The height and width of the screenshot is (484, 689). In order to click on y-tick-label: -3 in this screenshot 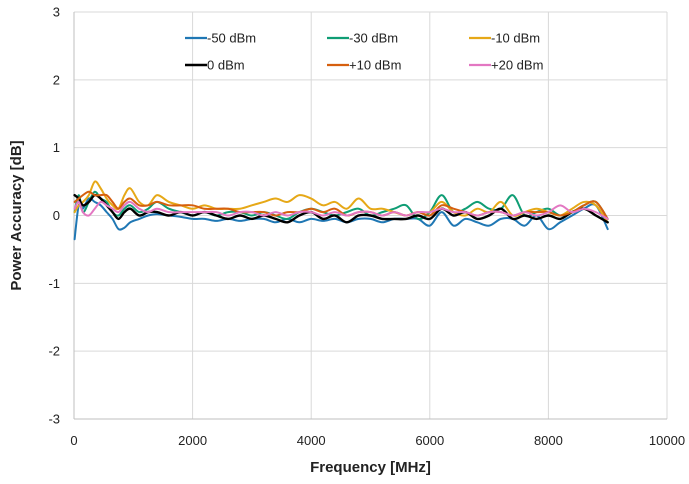, I will do `click(54, 419)`.